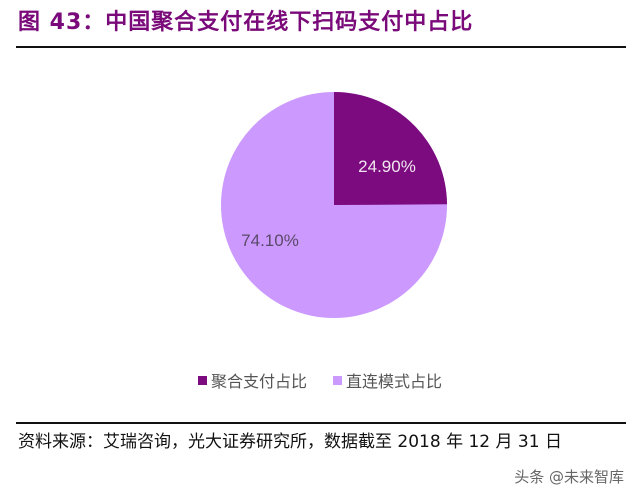 Image resolution: width=640 pixels, height=500 pixels. Describe the element at coordinates (270, 240) in the screenshot. I see `slice-label-direct: 74.10%` at that location.